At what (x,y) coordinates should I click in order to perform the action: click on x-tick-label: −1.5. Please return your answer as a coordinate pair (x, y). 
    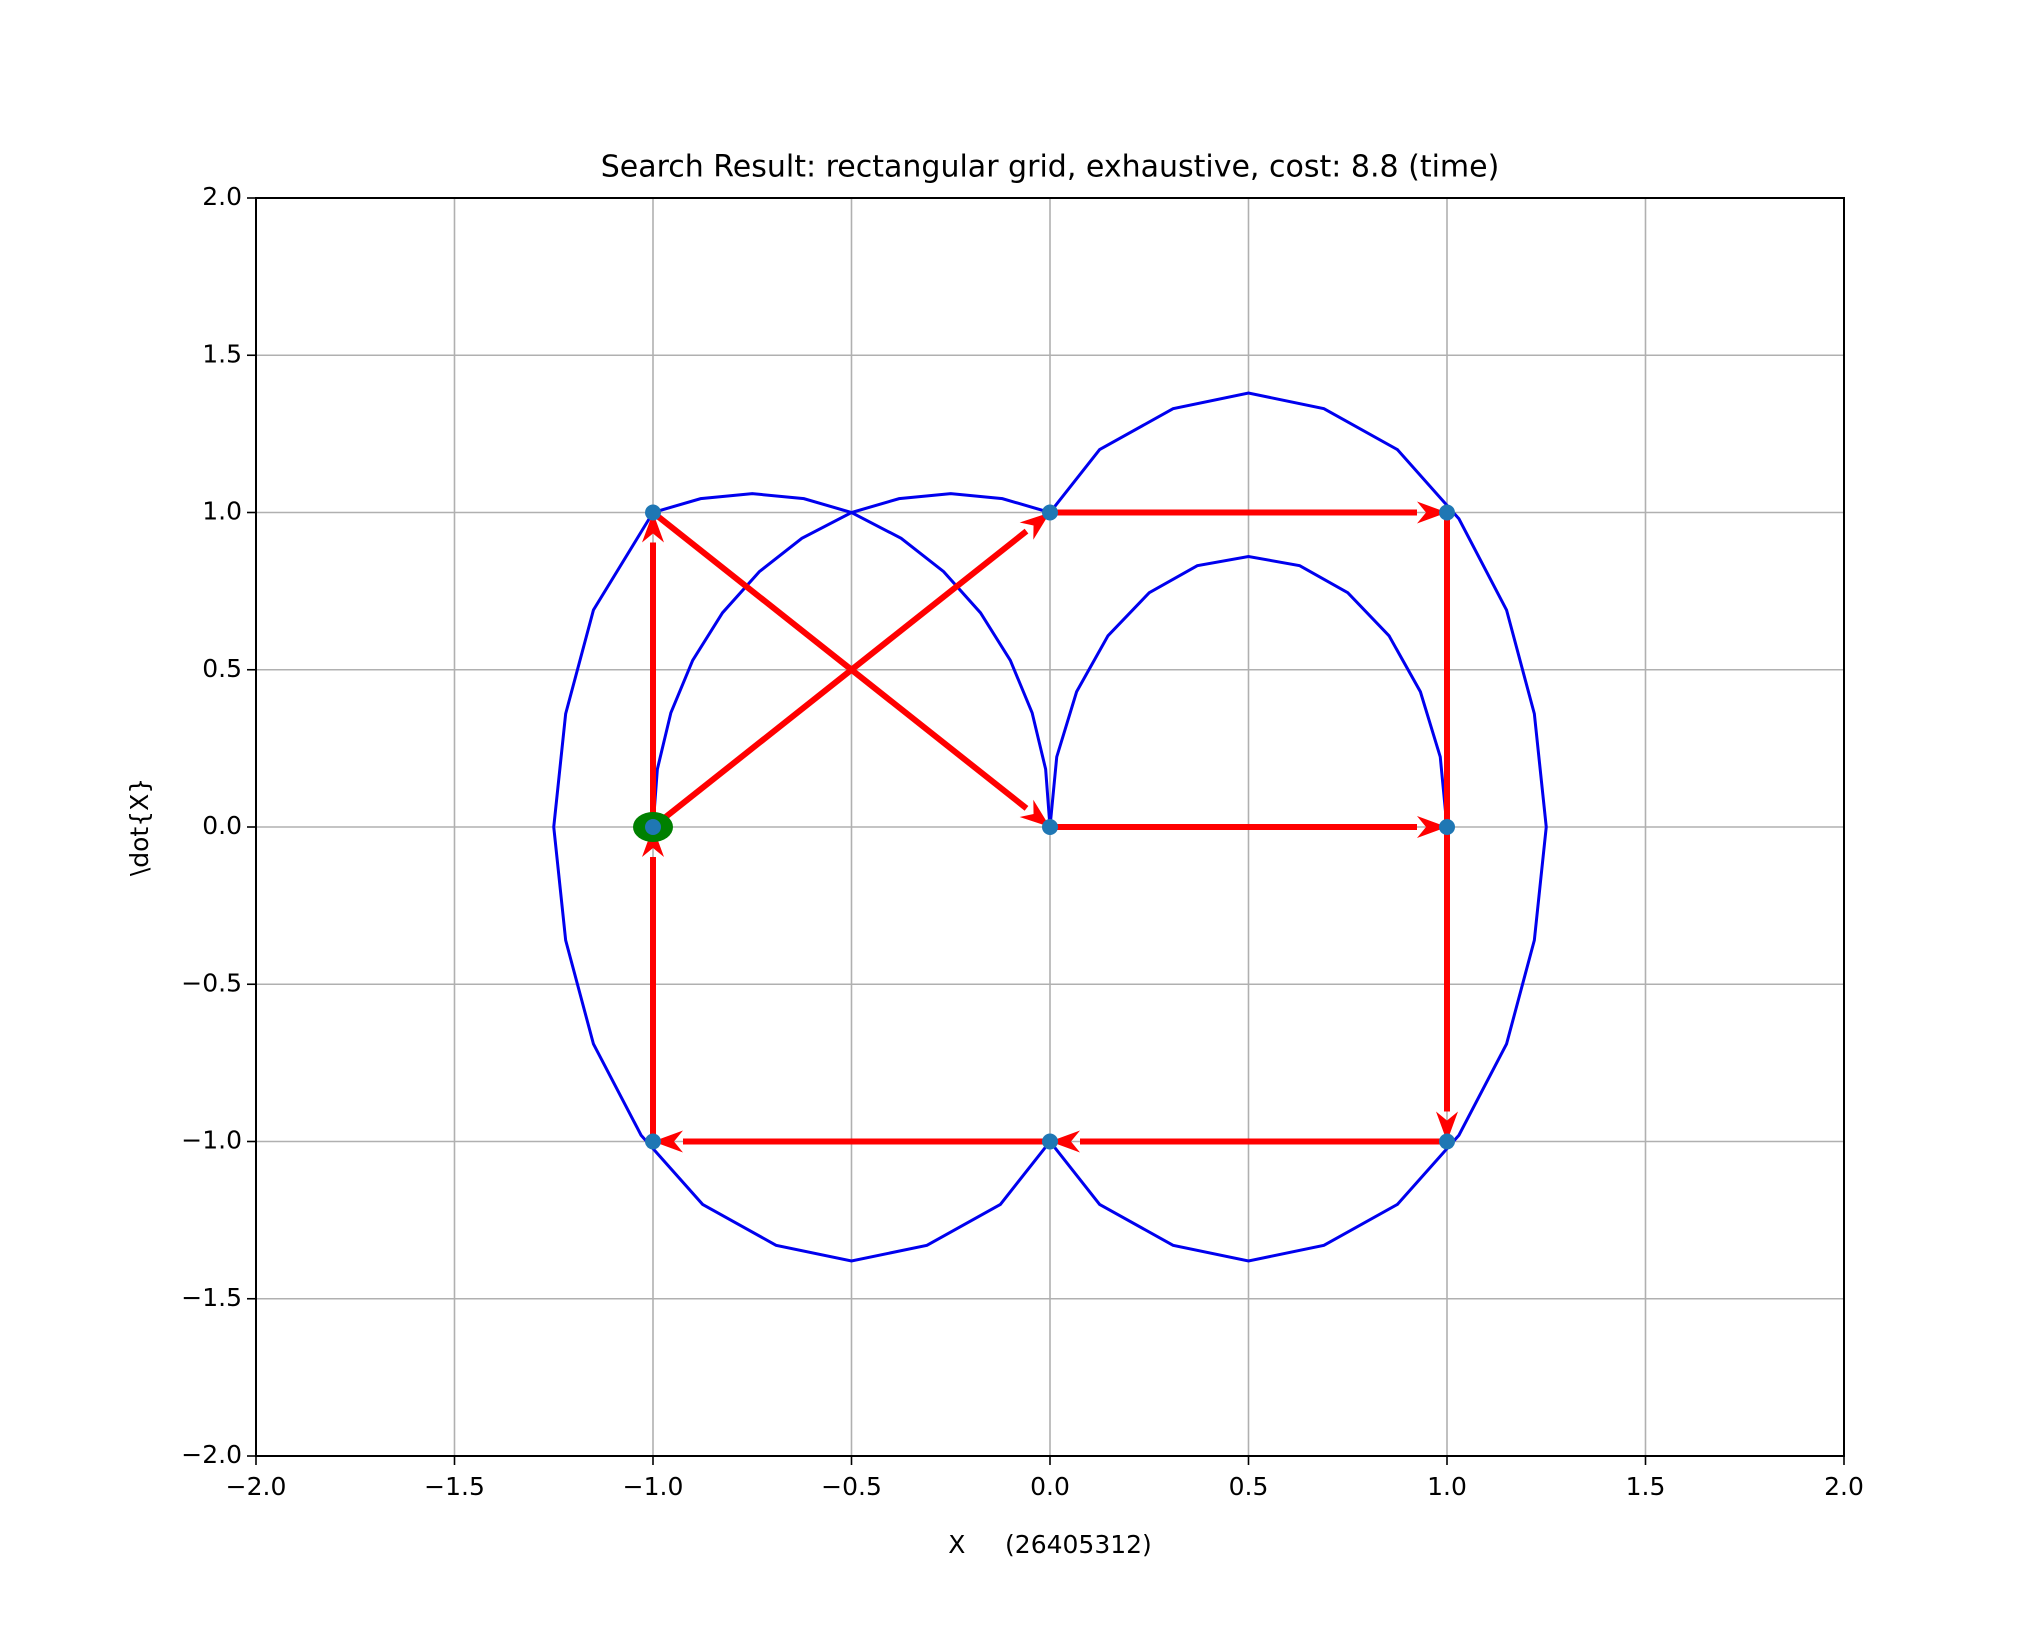
    Looking at the image, I should click on (454, 1486).